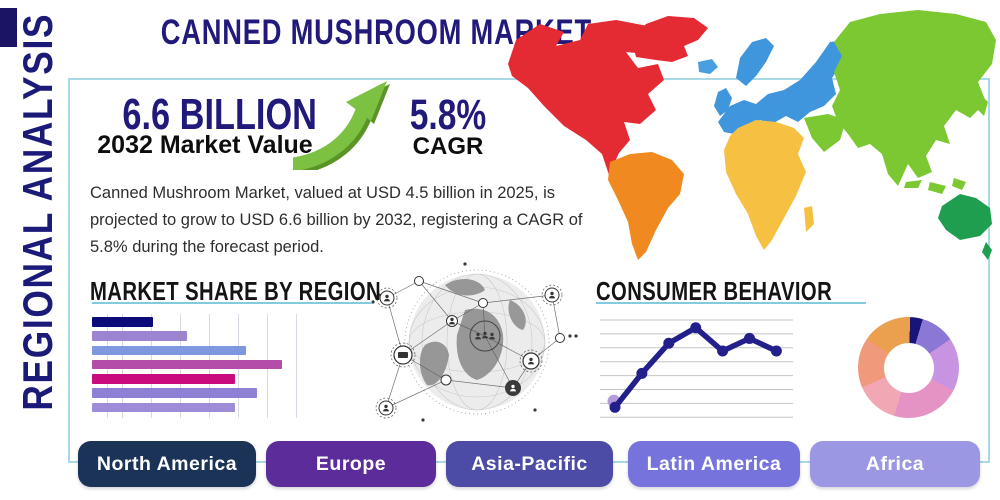  What do you see at coordinates (342, 126) in the screenshot?
I see `growth-arrow-icon` at bounding box center [342, 126].